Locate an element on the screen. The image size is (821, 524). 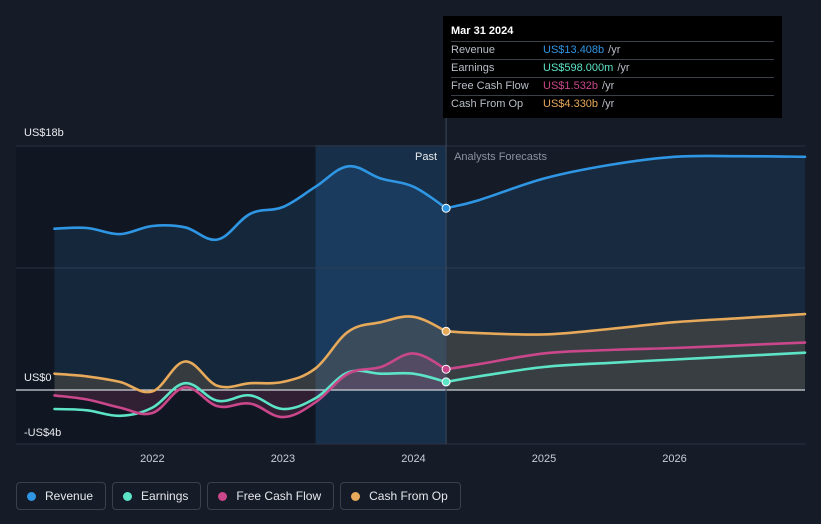
x-tick-label: 2022 is located at coordinates (152, 459).